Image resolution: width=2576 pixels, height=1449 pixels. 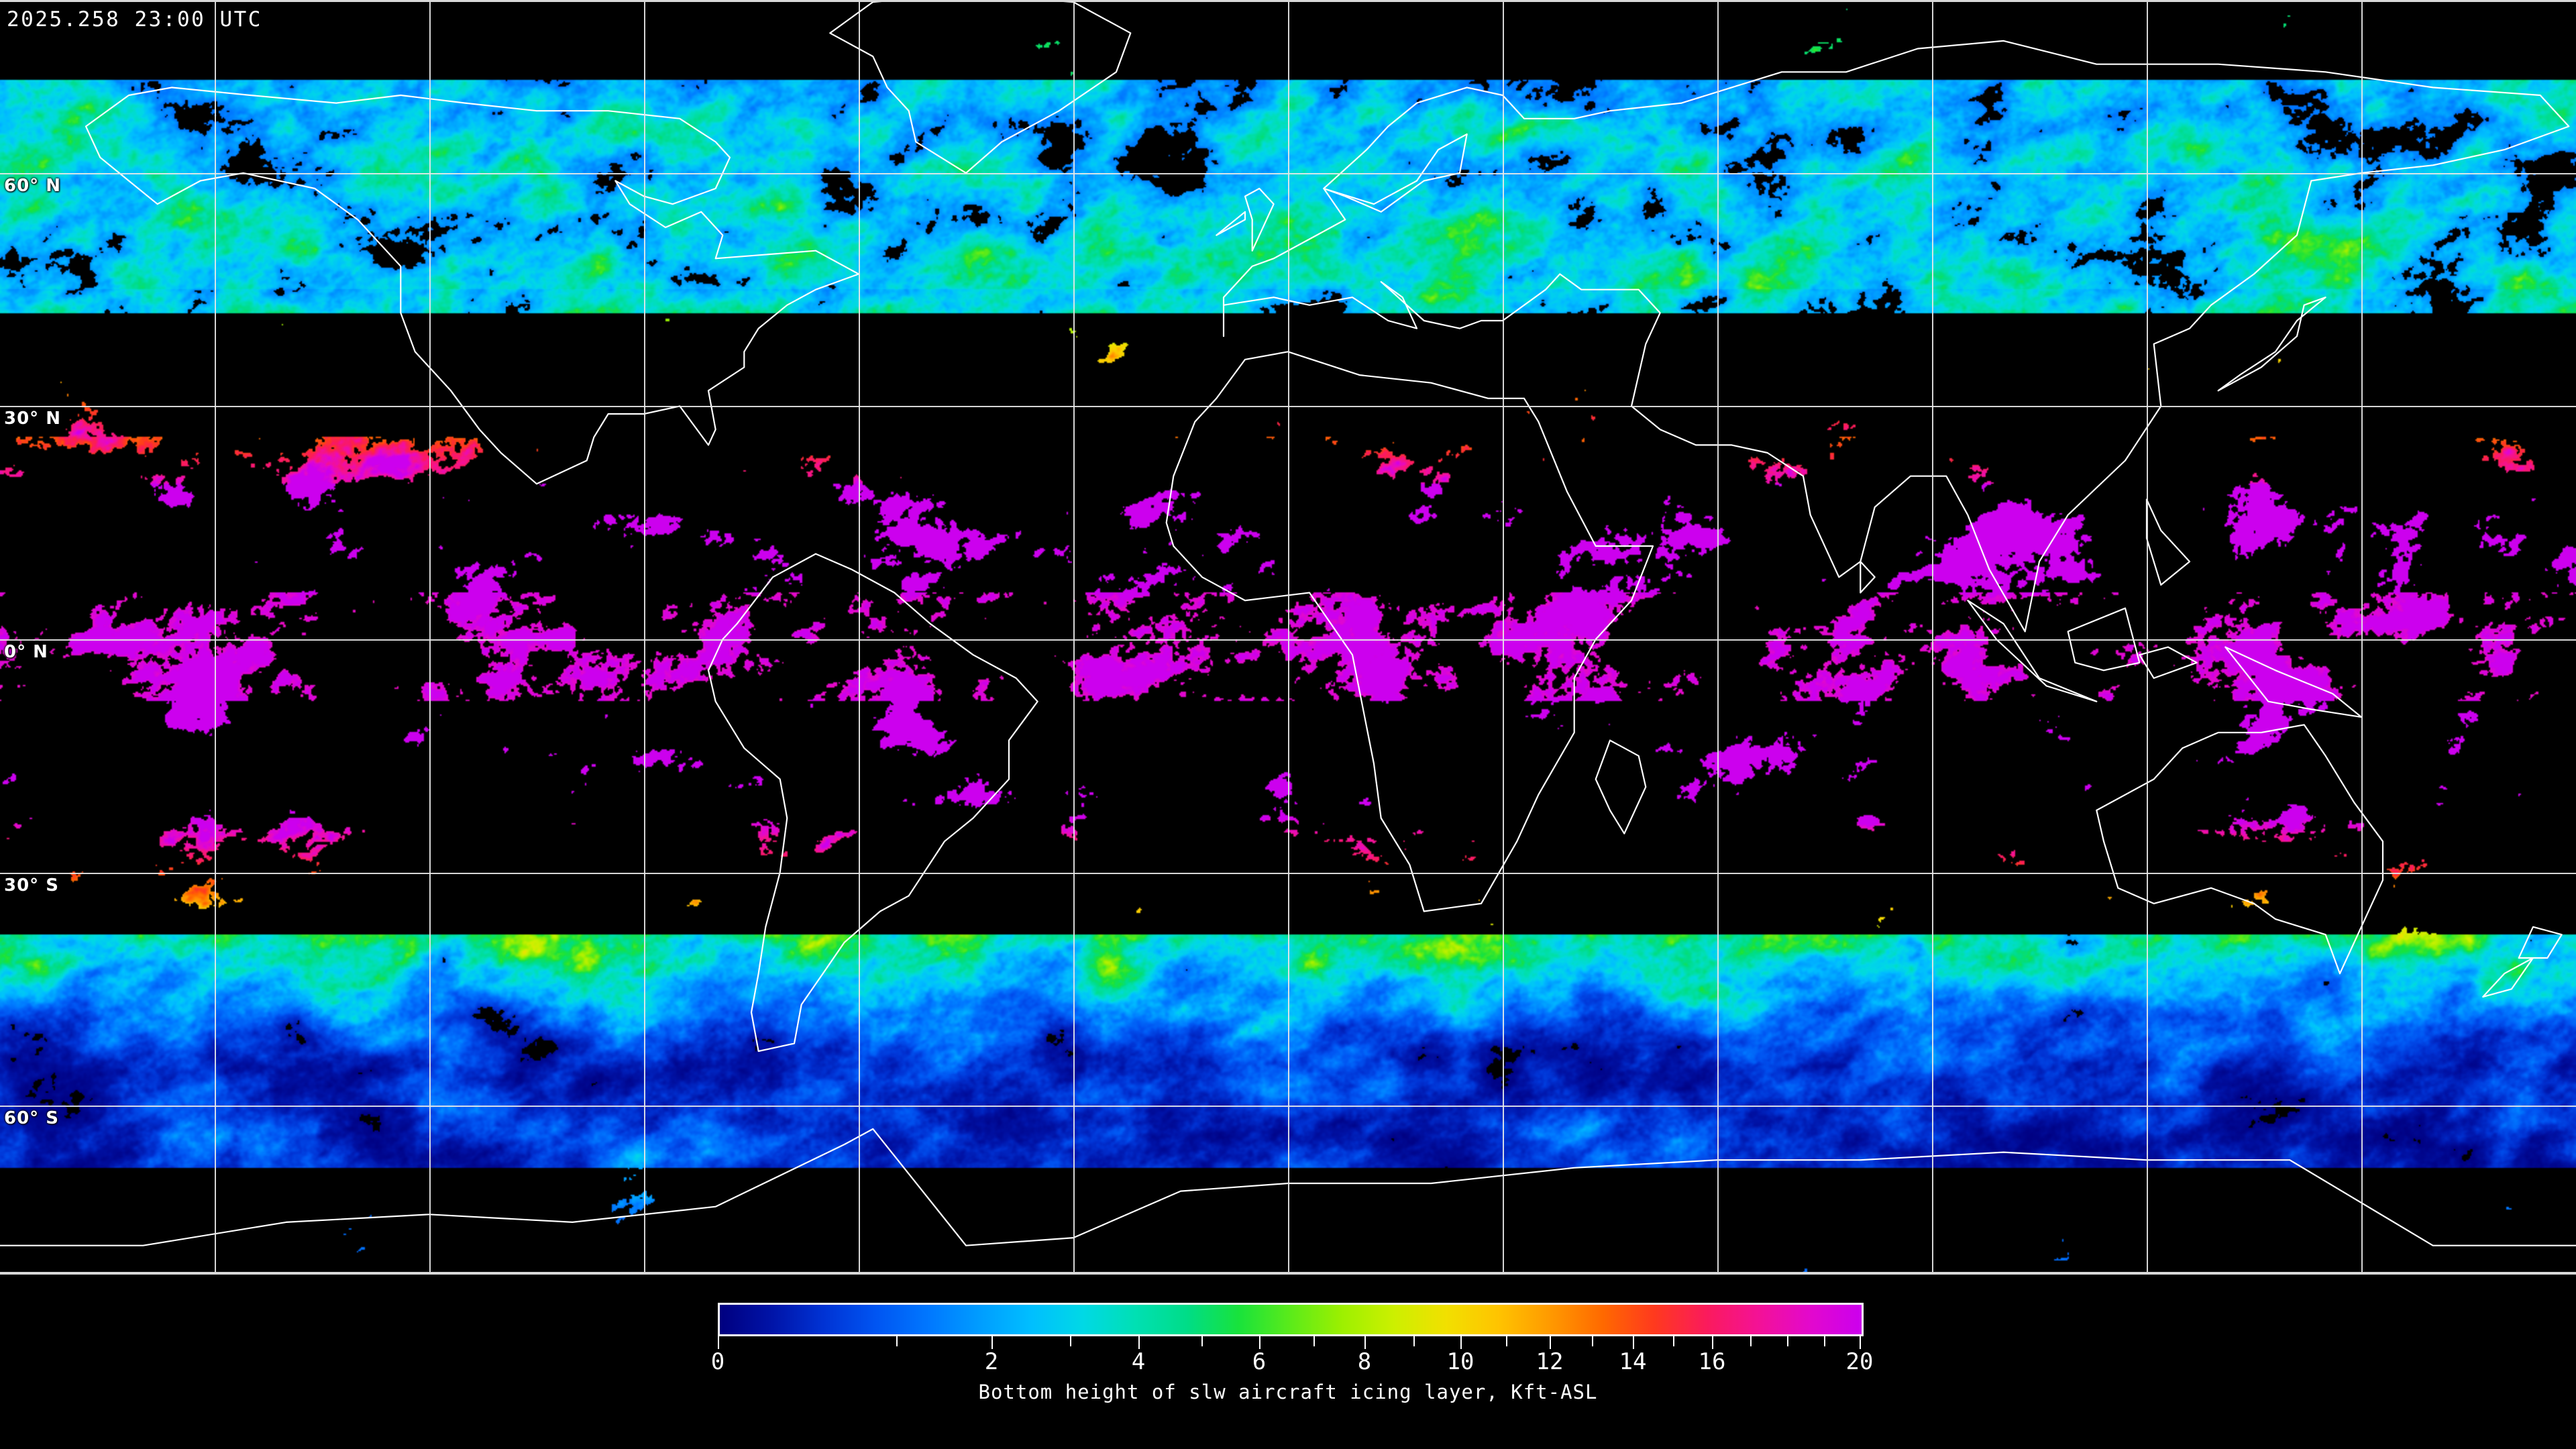 What do you see at coordinates (1550, 1361) in the screenshot?
I see `colorbar-tick-label-12: 12` at bounding box center [1550, 1361].